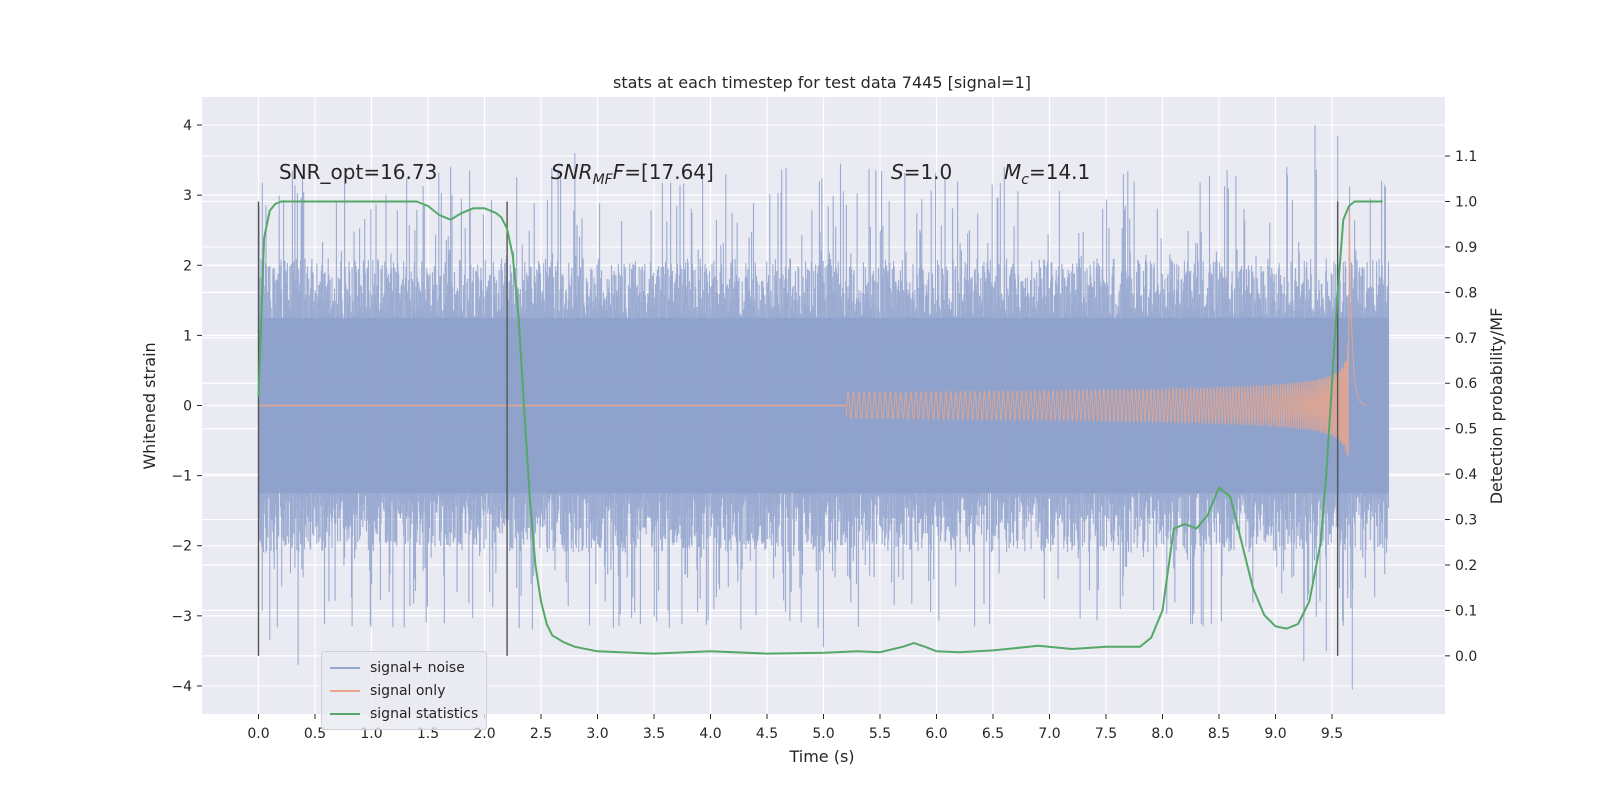  Describe the element at coordinates (1466, 339) in the screenshot. I see `y2-tick-label: 0.7` at that location.